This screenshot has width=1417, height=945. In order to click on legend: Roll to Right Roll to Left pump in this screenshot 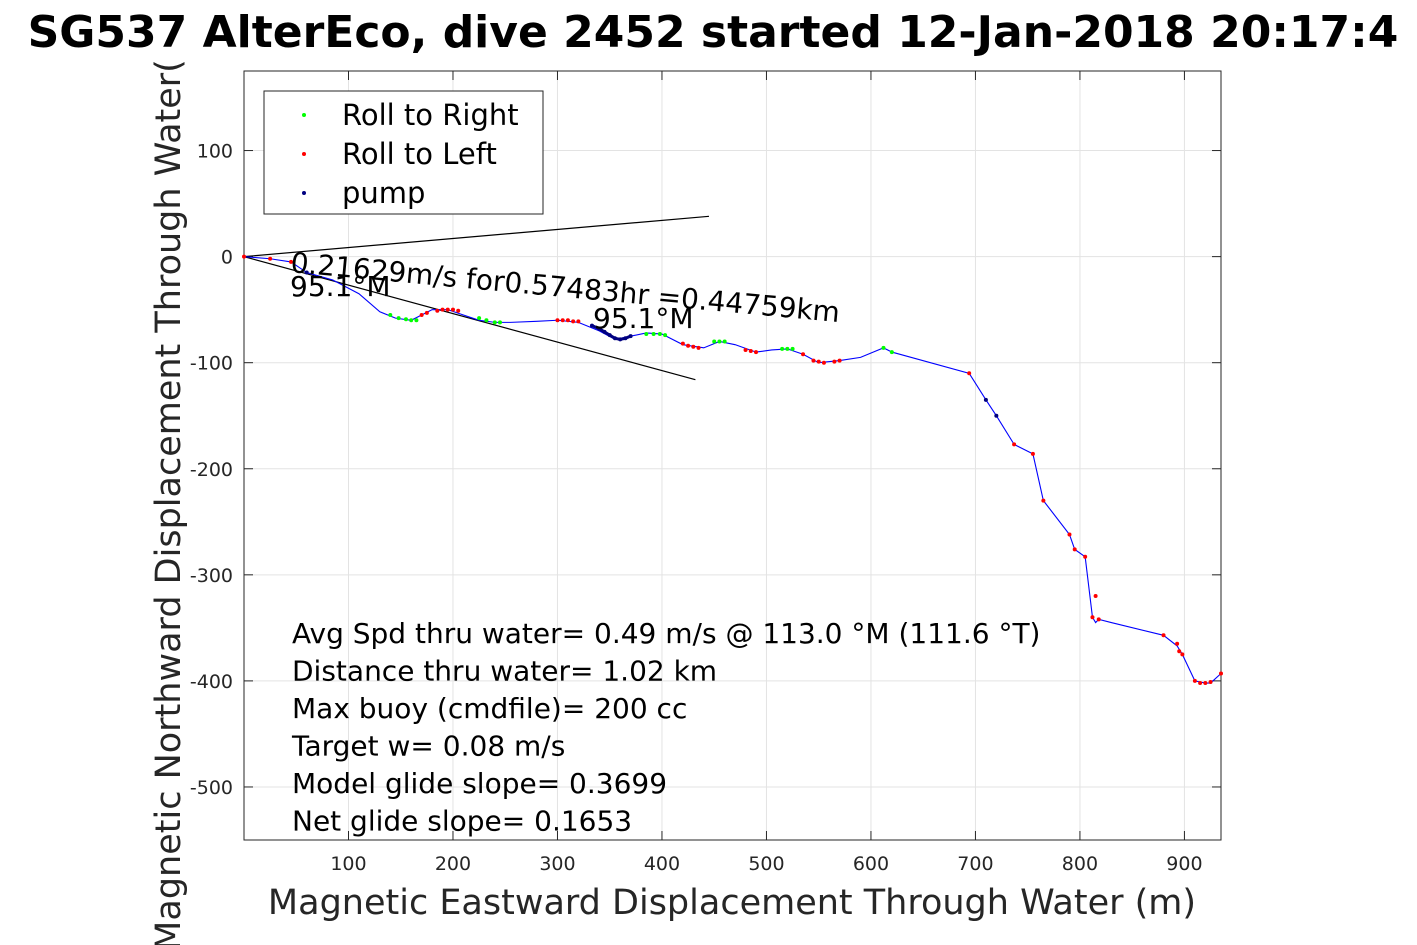, I will do `click(403, 152)`.